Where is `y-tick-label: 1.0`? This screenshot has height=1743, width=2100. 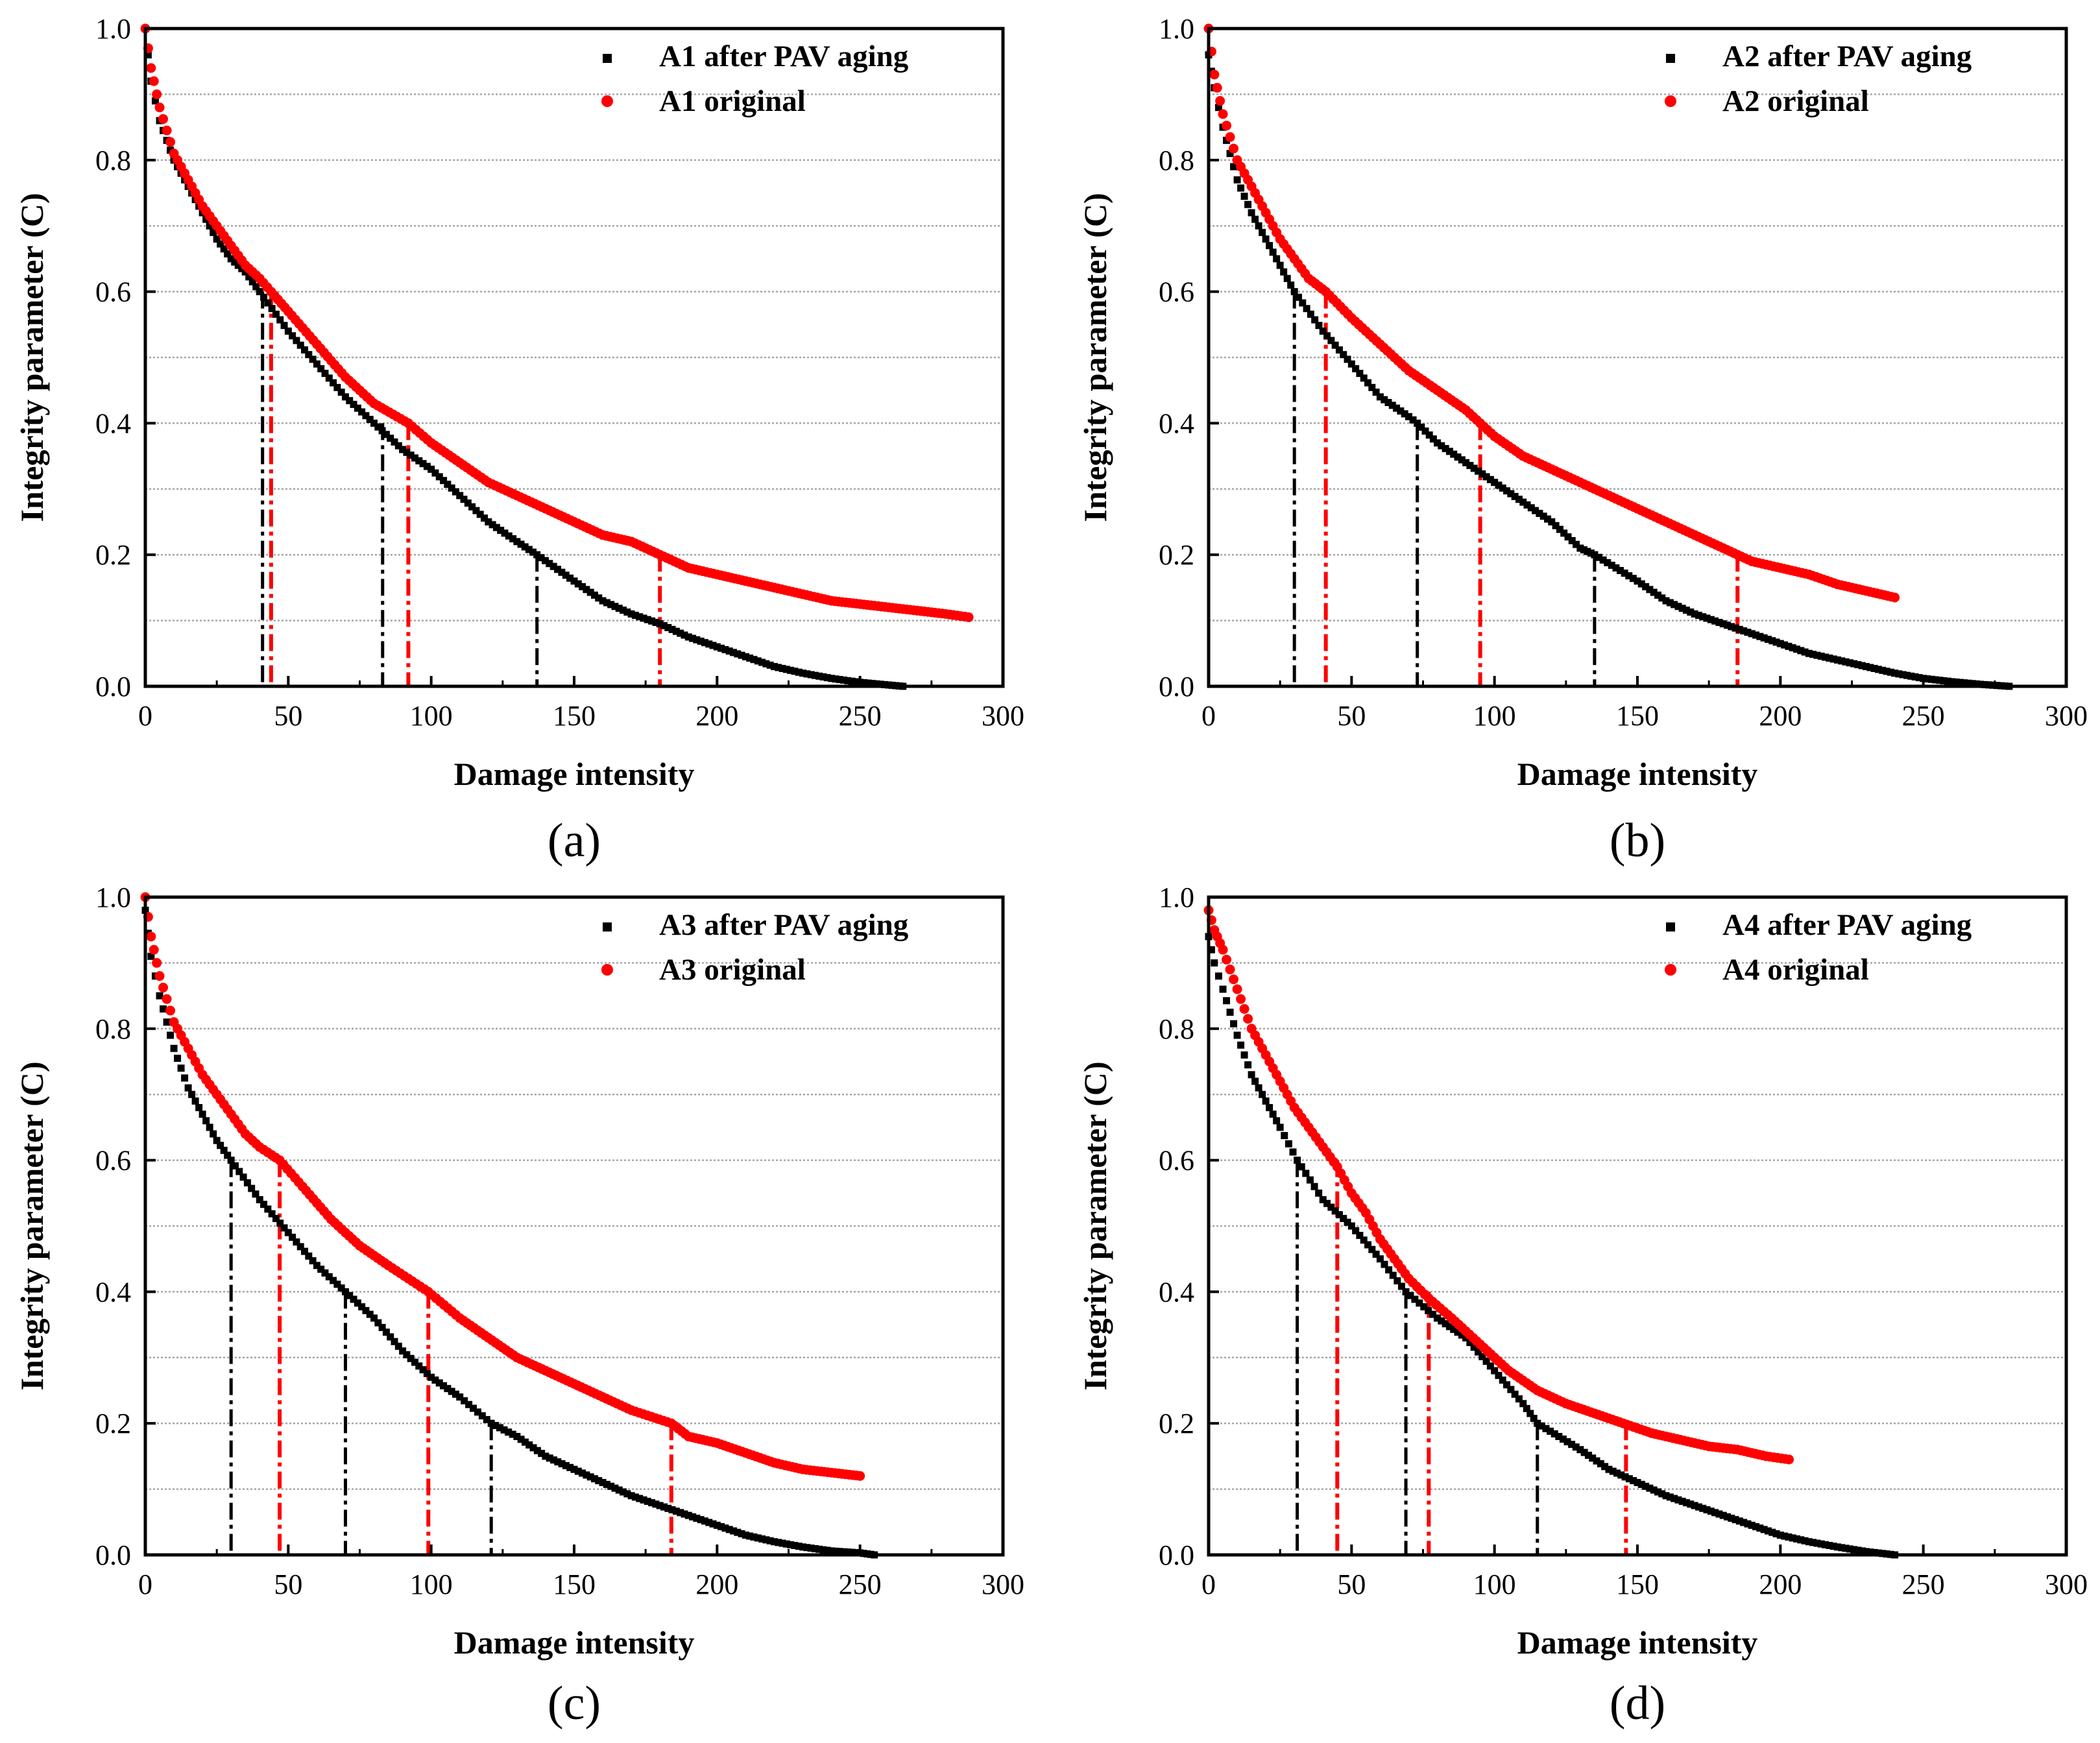 y-tick-label: 1.0 is located at coordinates (113, 897).